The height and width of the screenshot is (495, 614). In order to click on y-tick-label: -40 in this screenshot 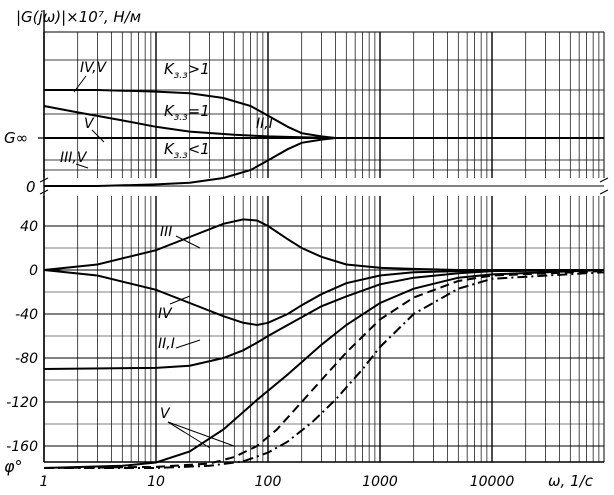, I will do `click(26, 315)`.